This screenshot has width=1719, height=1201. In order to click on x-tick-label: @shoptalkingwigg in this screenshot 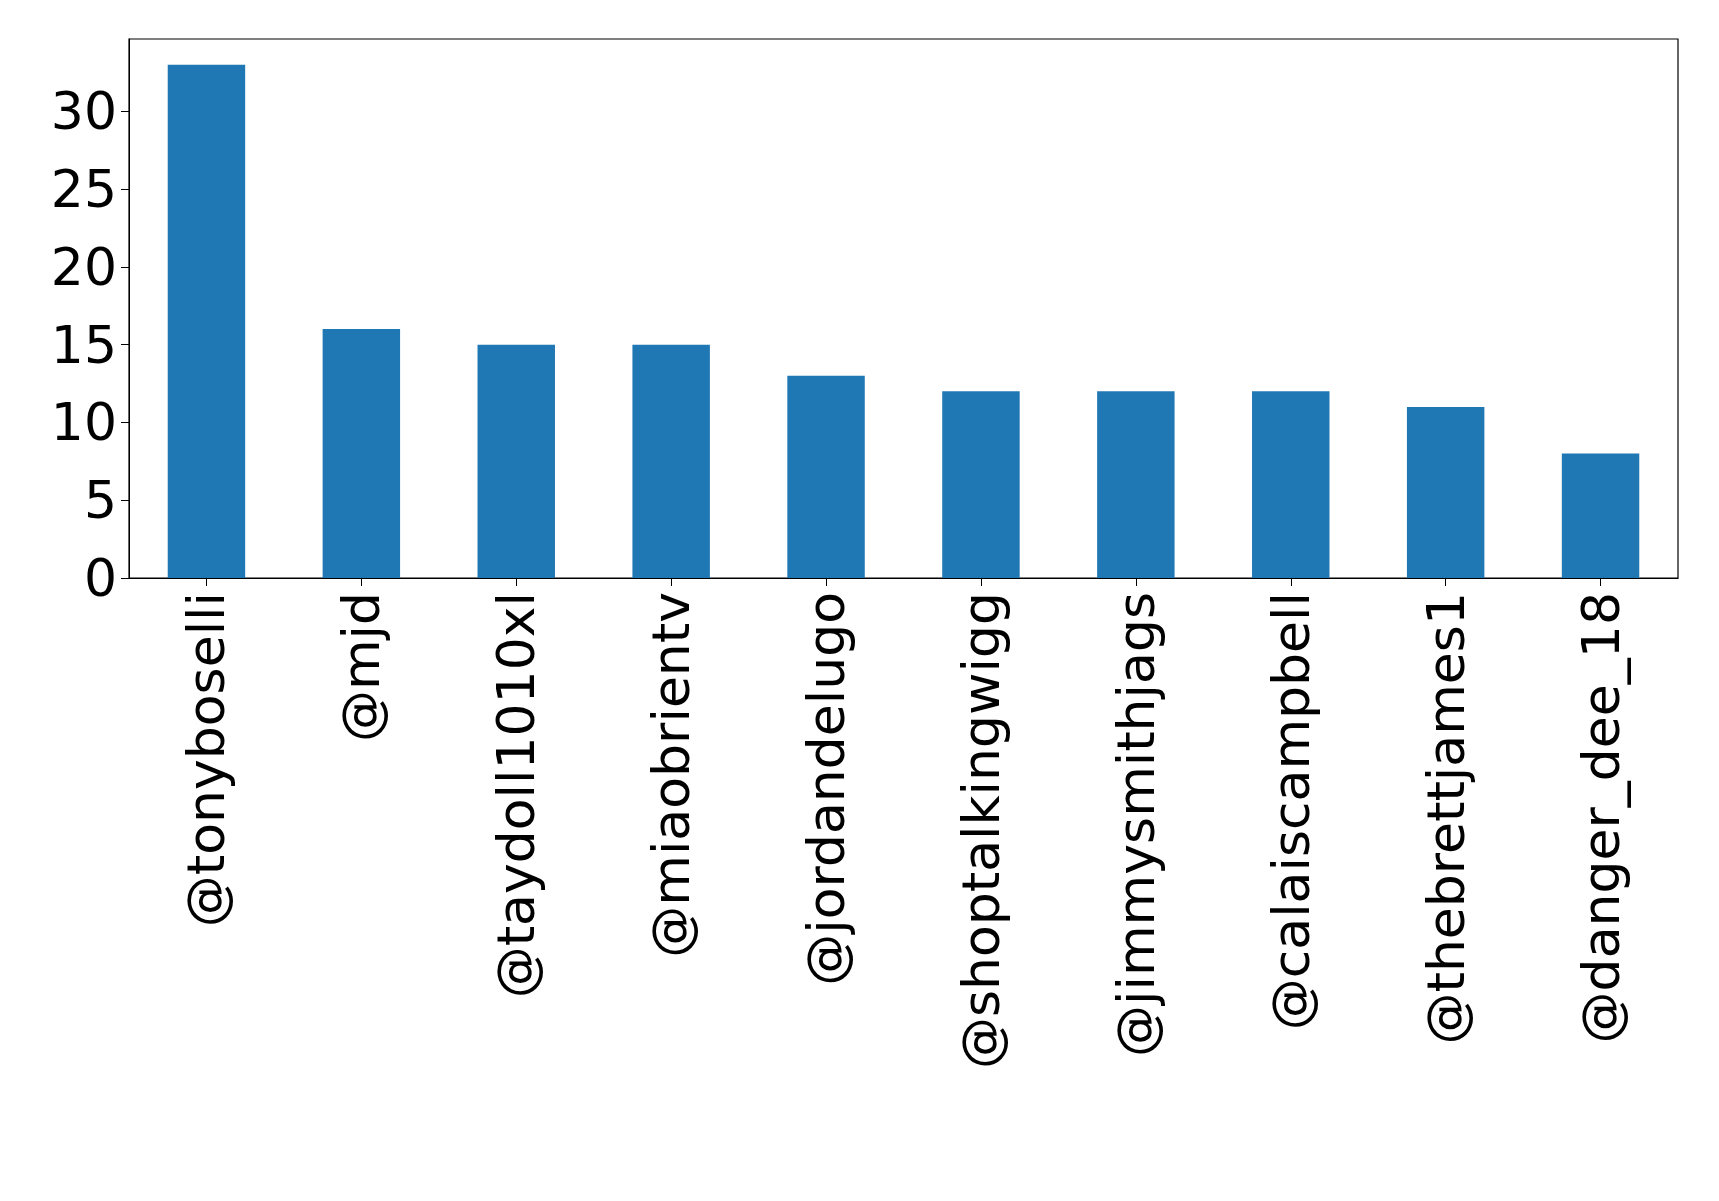, I will do `click(980, 831)`.